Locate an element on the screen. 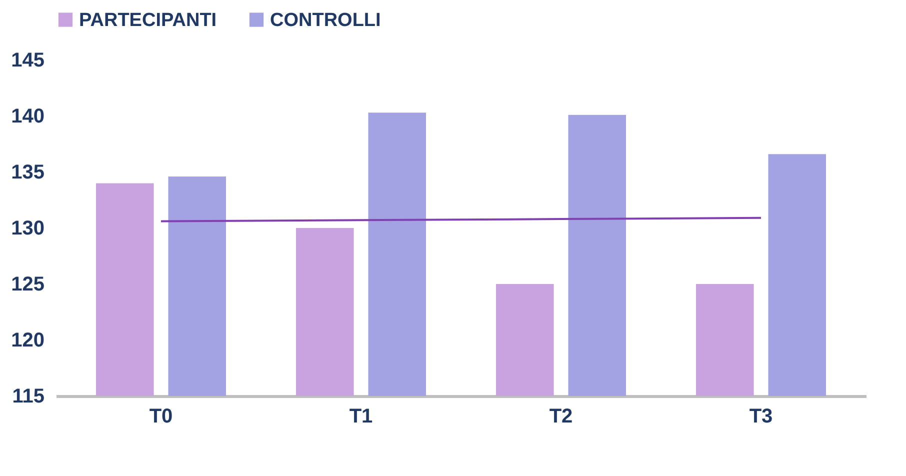 This screenshot has height=476, width=906. y-tick-label: 140 is located at coordinates (27, 117).